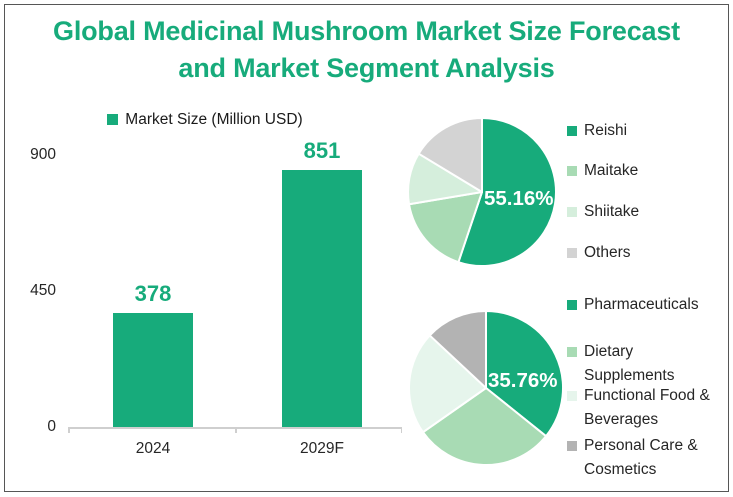 This screenshot has width=733, height=497. Describe the element at coordinates (450, 155) in the screenshot. I see `pie-slice-others` at that location.